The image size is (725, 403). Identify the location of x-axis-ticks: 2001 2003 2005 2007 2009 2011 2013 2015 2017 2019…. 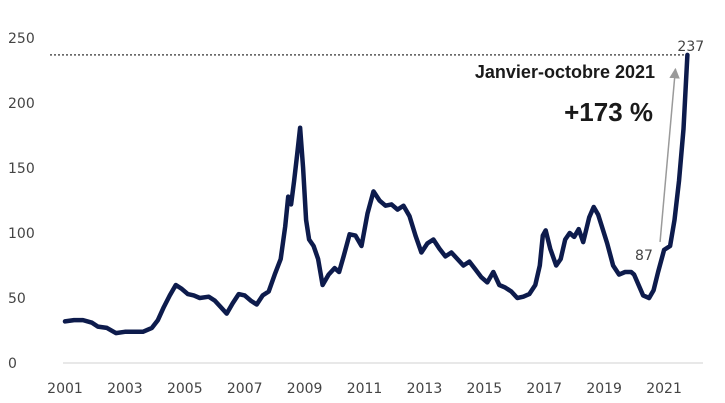
(364, 389).